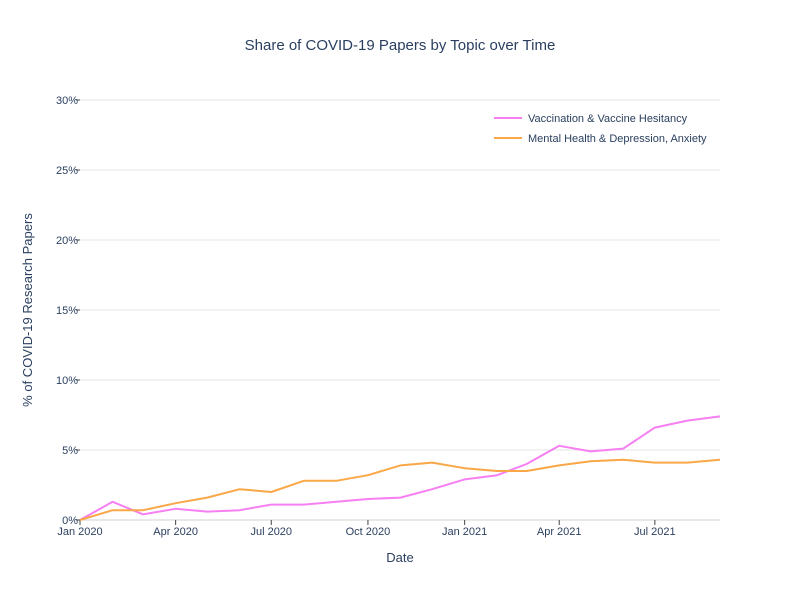 The height and width of the screenshot is (605, 800). What do you see at coordinates (271, 532) in the screenshot?
I see `x-tick-label: Jul 2020` at bounding box center [271, 532].